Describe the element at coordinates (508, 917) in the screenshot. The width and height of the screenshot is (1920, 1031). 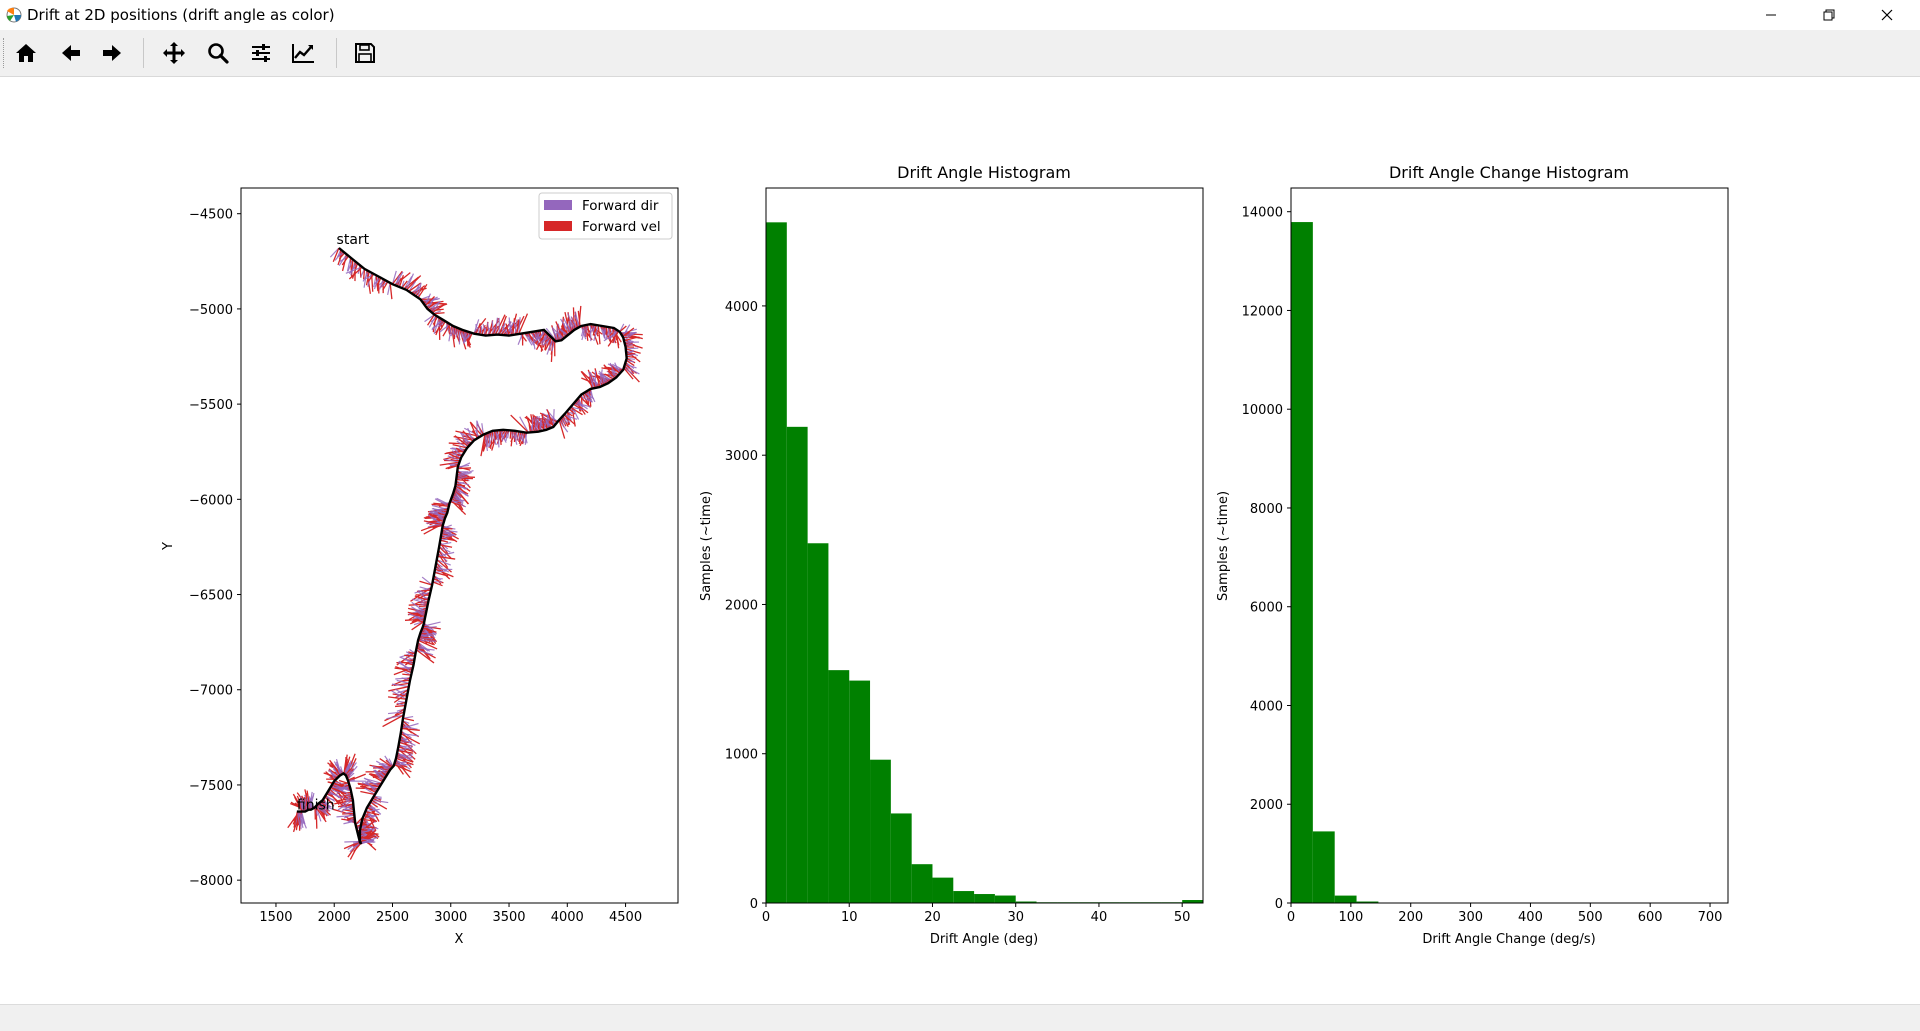
I see `x-tick-label: 3500` at that location.